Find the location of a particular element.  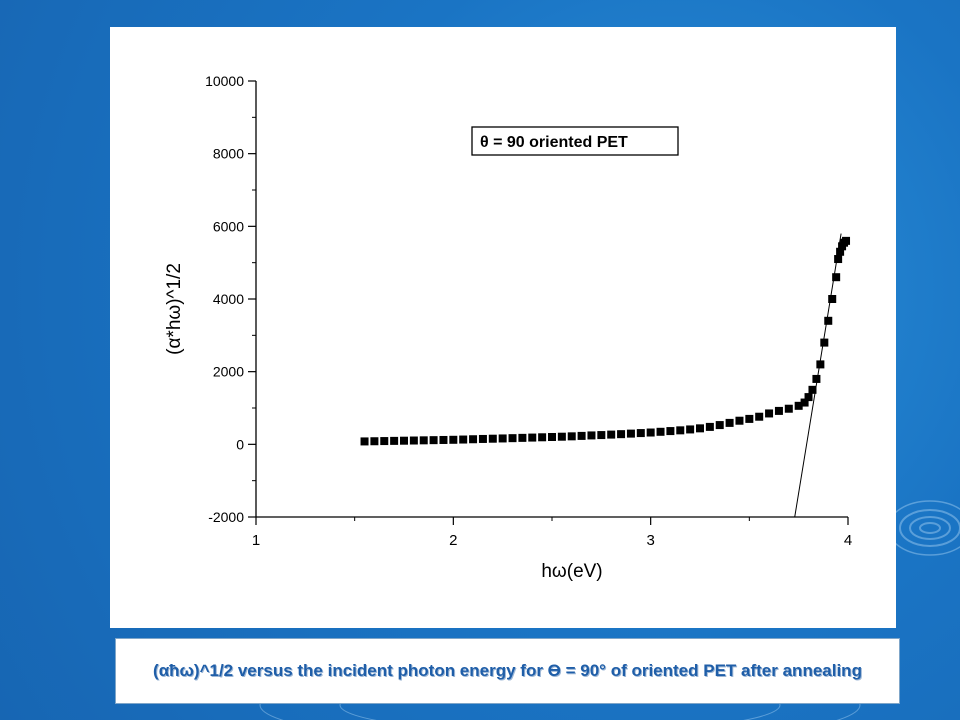

legend: θ = 90 oriented PET is located at coordinates (575, 141).